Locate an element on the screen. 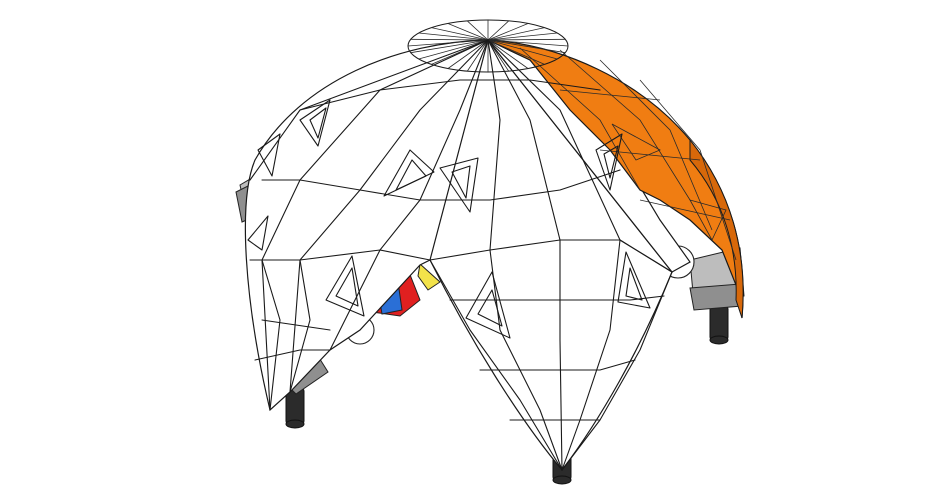  vent-lower-center is located at coordinates (488, 305).